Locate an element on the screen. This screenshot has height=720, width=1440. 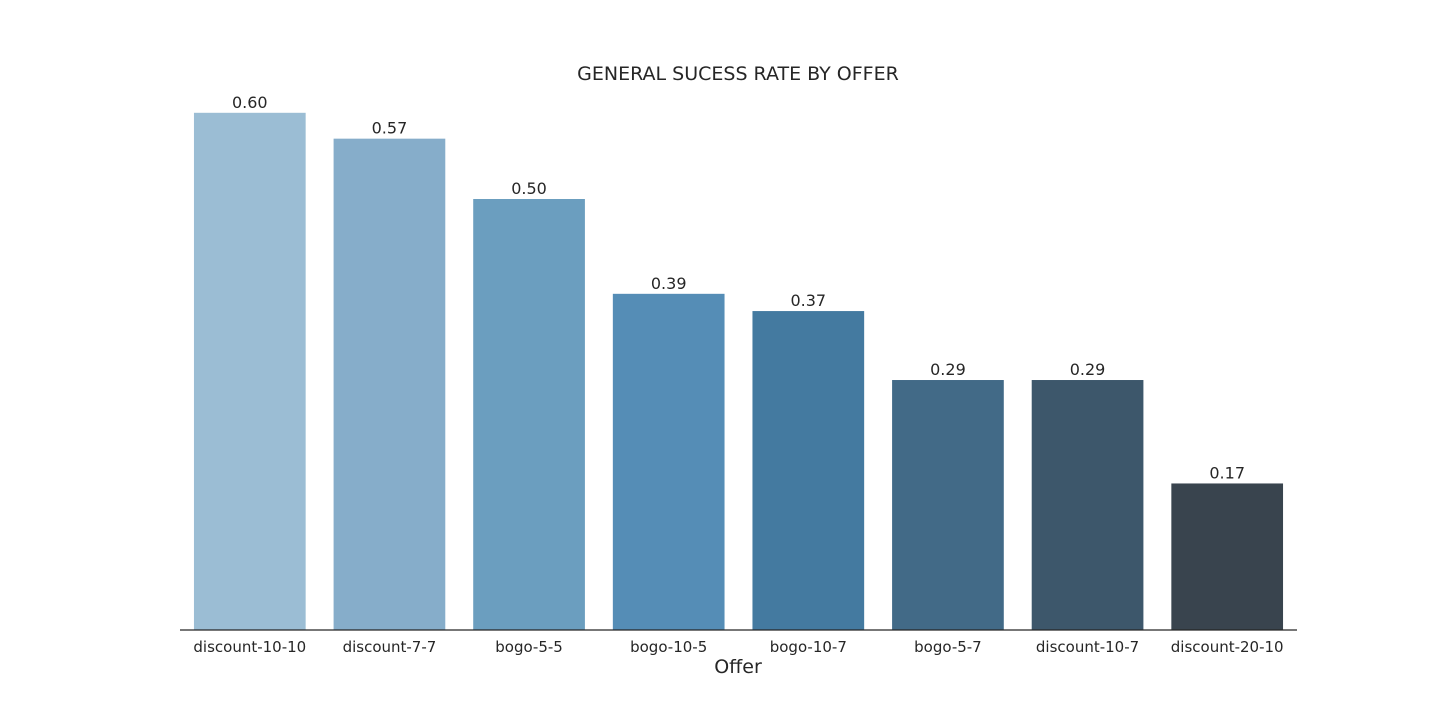
x-tick-label-discount-10-10: discount-10-10 is located at coordinates (249, 647).